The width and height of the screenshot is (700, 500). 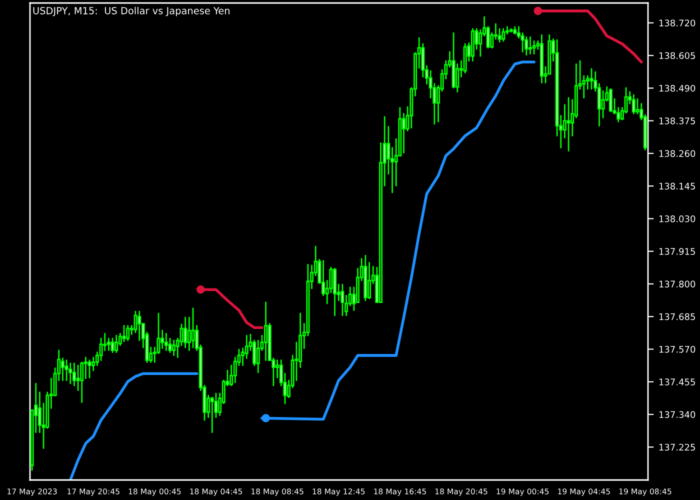 I want to click on y-tick-label: 137.915, so click(x=677, y=251).